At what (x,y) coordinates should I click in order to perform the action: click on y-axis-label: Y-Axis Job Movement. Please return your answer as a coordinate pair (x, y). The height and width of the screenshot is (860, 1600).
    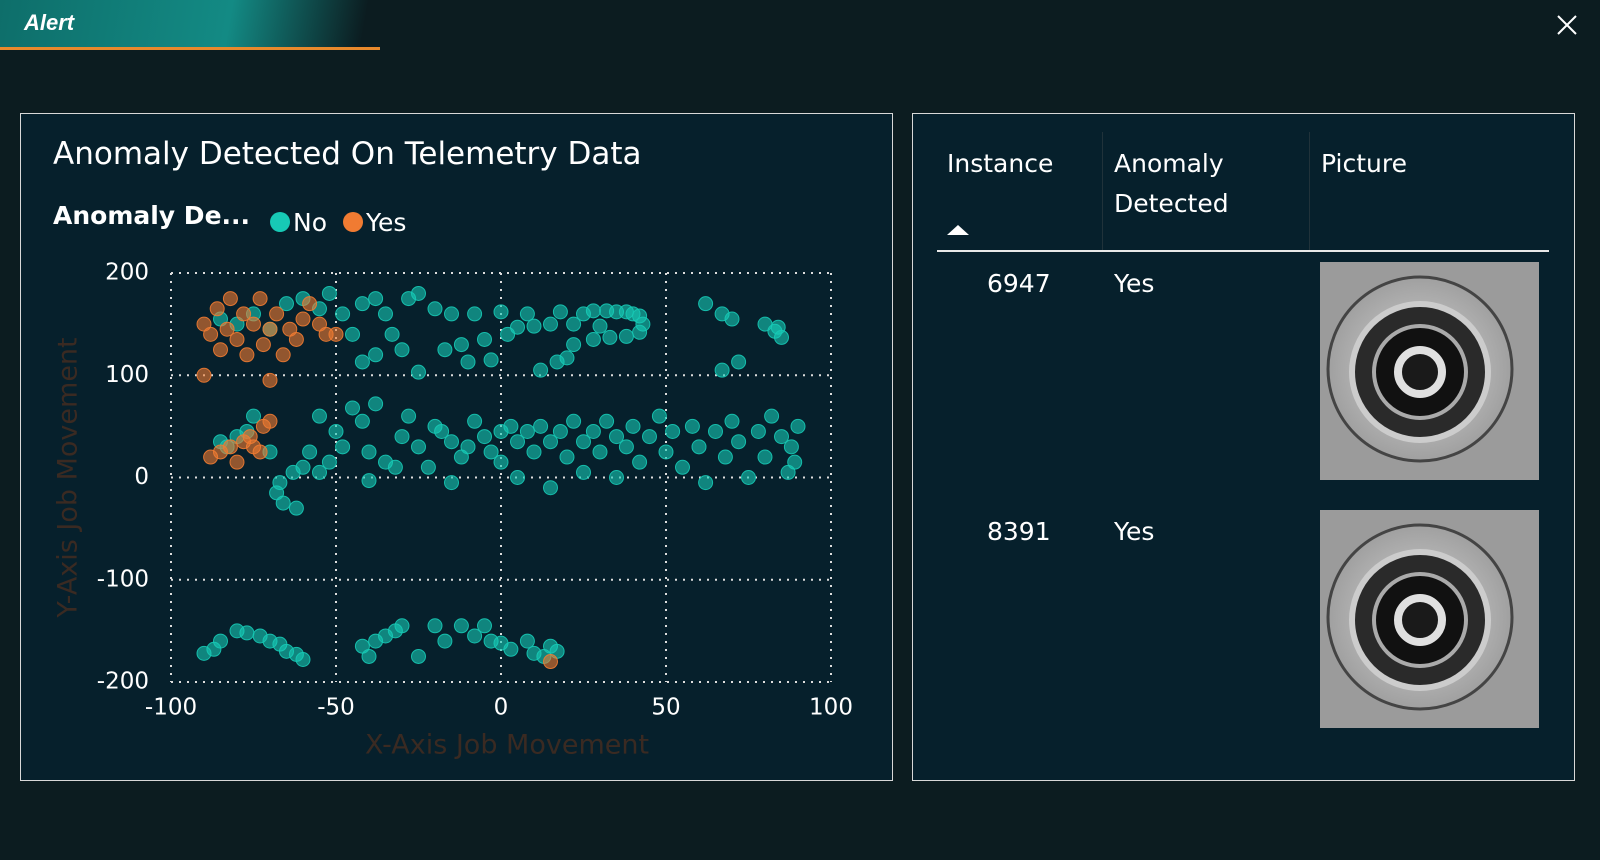
    Looking at the image, I should click on (68, 477).